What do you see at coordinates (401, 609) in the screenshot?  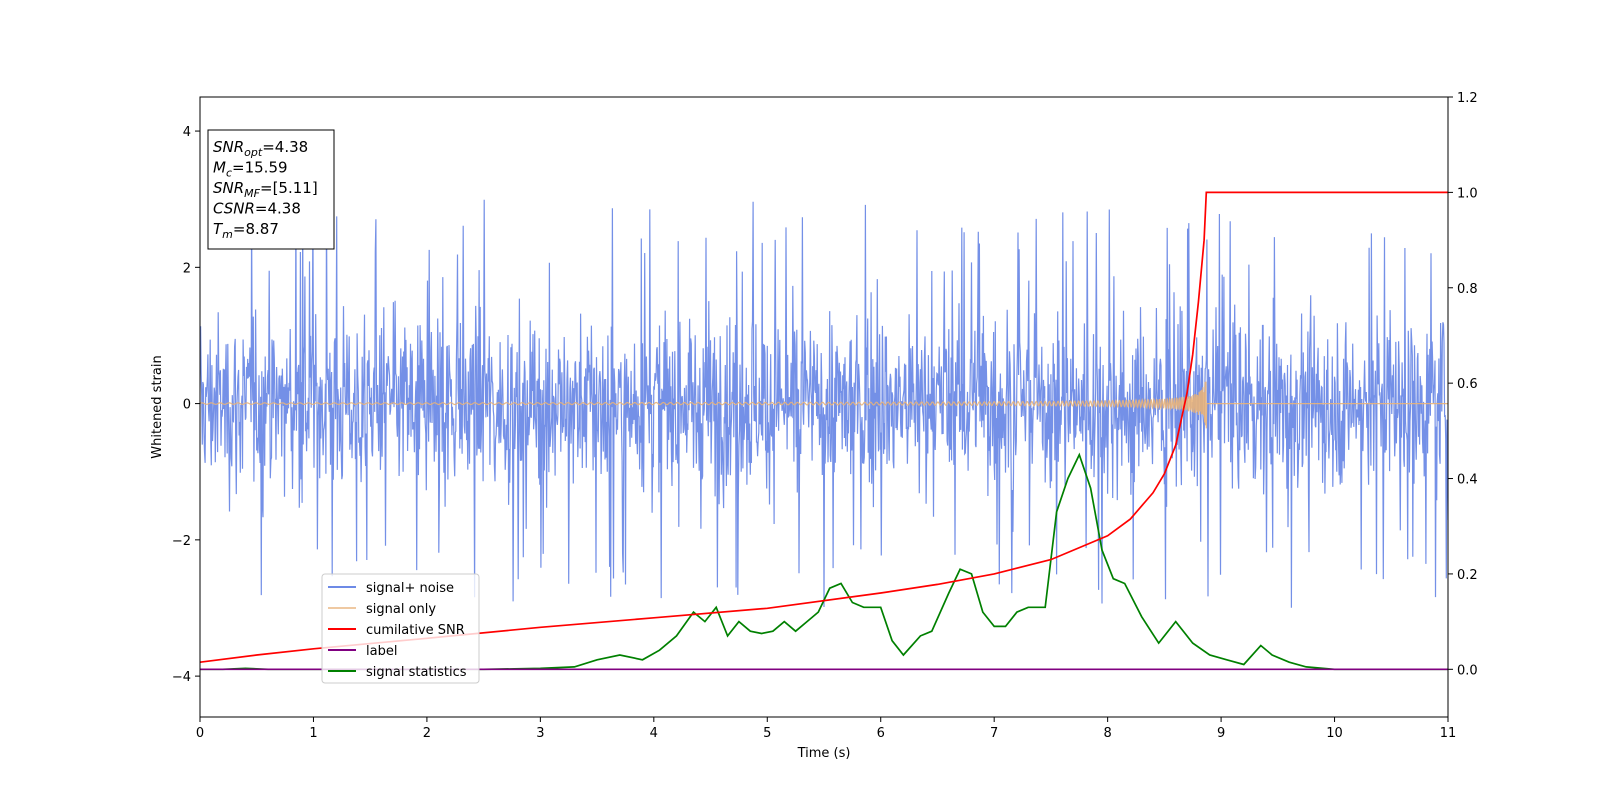 I see `legend-label: signal only` at bounding box center [401, 609].